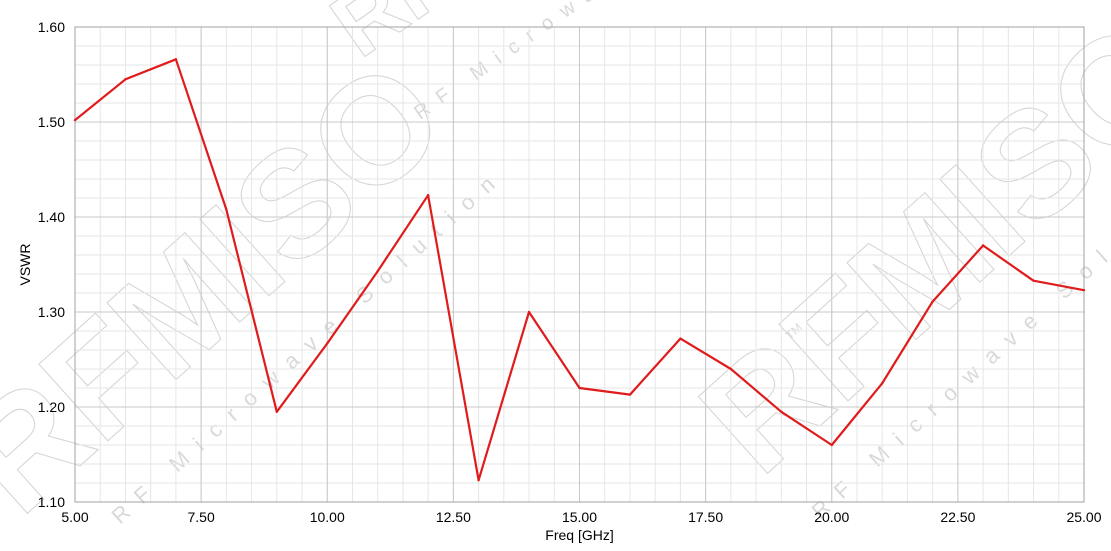 The height and width of the screenshot is (551, 1111). What do you see at coordinates (51, 502) in the screenshot?
I see `y-tick-label: 1.10` at bounding box center [51, 502].